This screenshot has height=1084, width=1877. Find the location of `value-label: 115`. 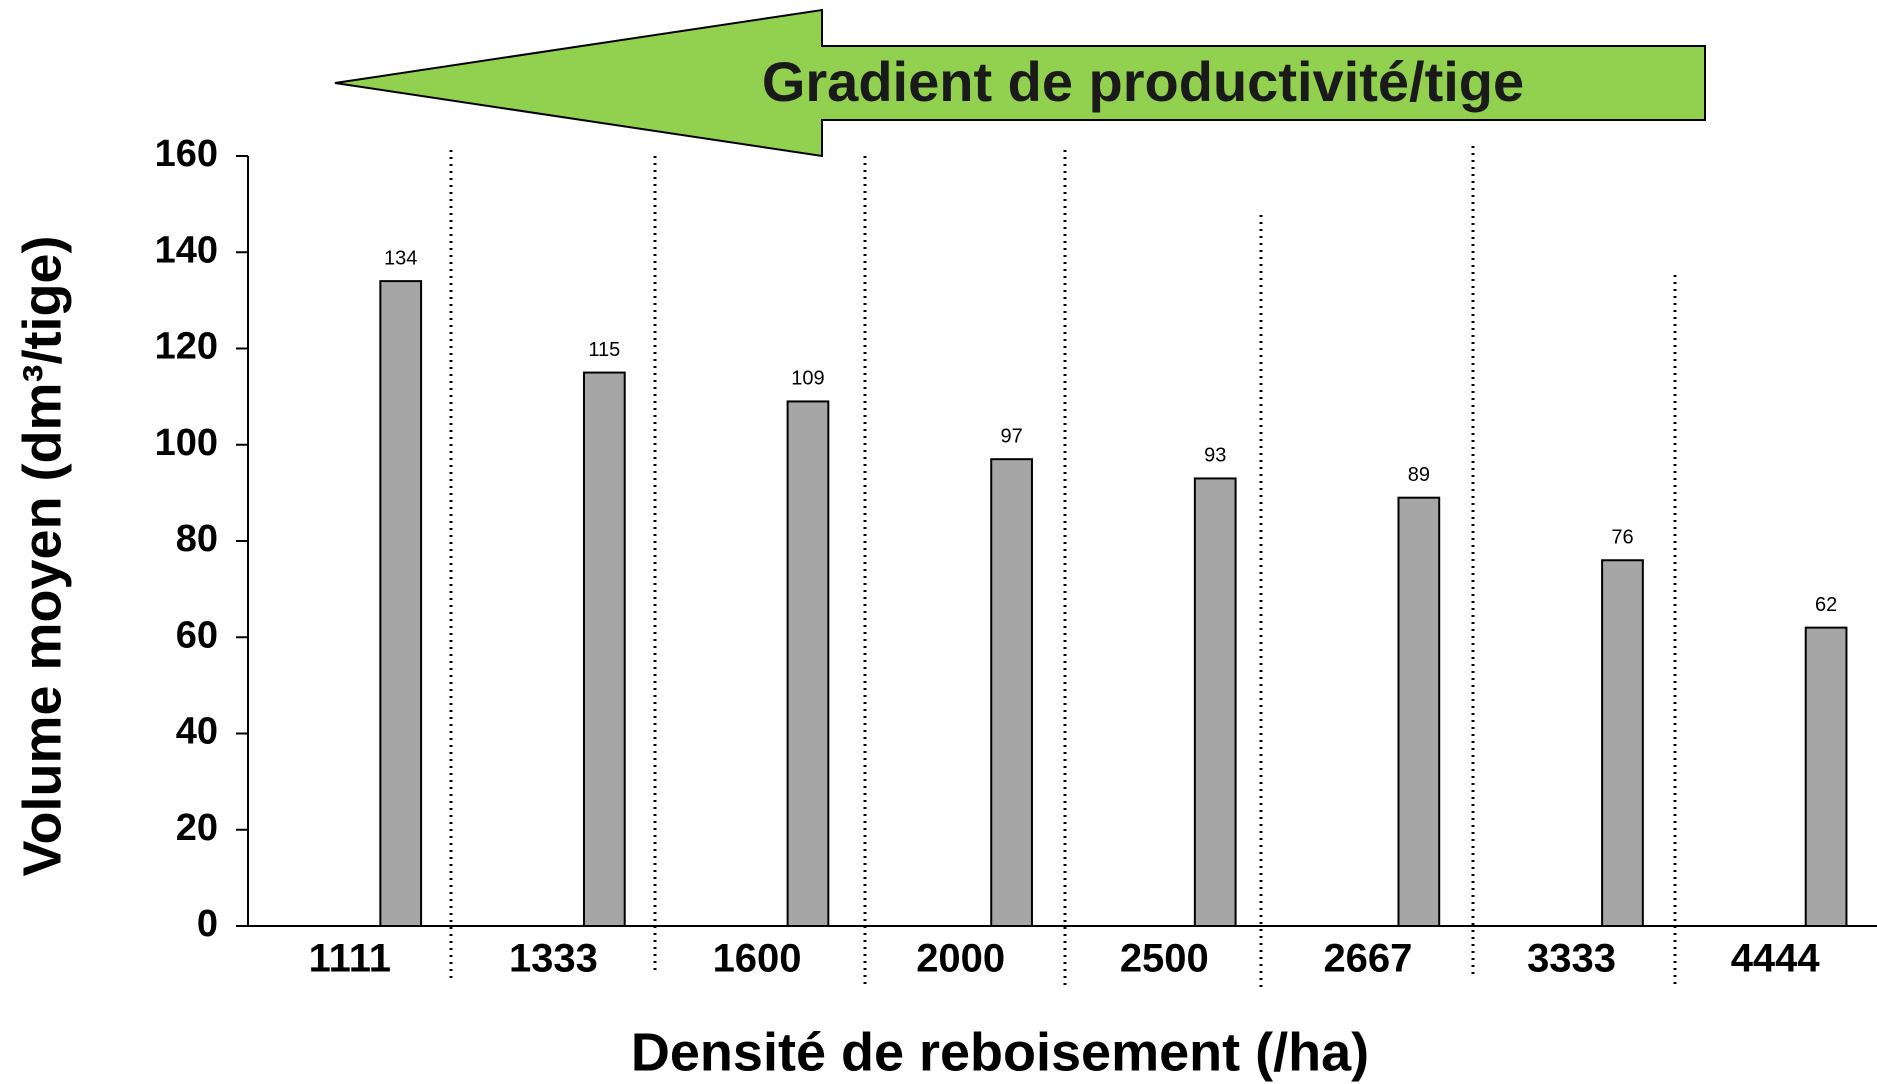

value-label: 115 is located at coordinates (604, 350).